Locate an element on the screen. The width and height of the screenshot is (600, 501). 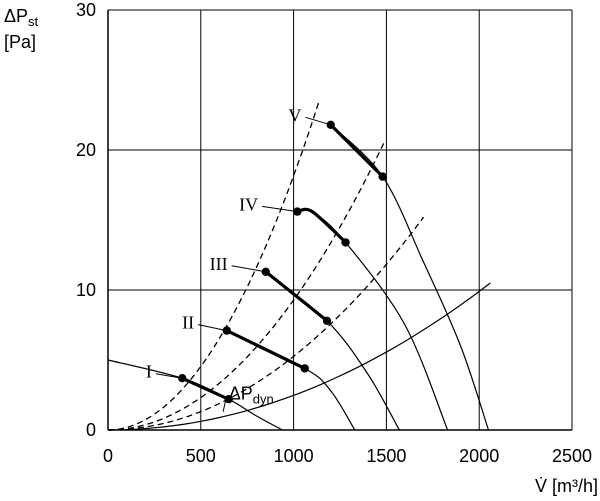
fan-curve-label: II is located at coordinates (188, 323).